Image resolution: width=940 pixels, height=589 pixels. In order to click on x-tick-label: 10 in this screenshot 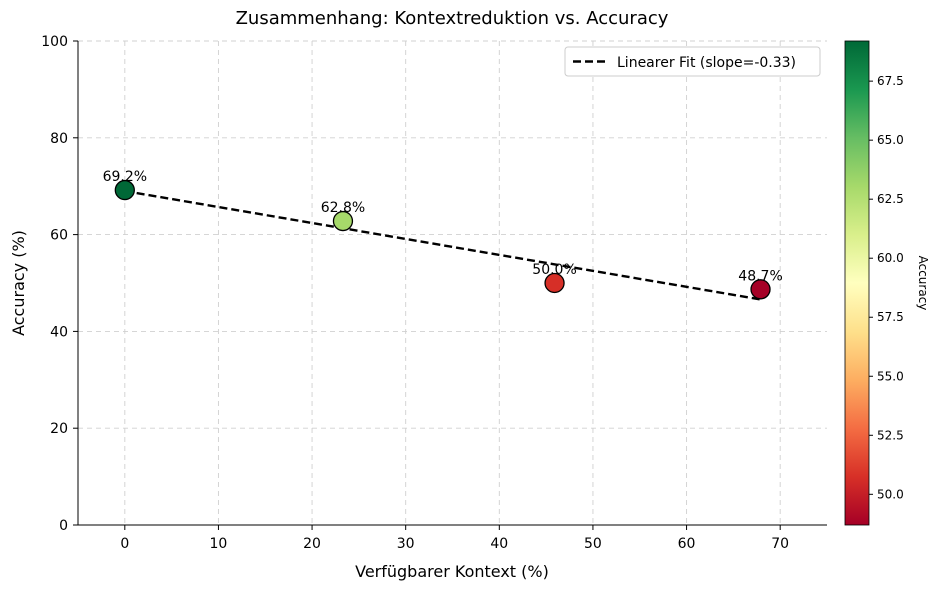, I will do `click(219, 544)`.